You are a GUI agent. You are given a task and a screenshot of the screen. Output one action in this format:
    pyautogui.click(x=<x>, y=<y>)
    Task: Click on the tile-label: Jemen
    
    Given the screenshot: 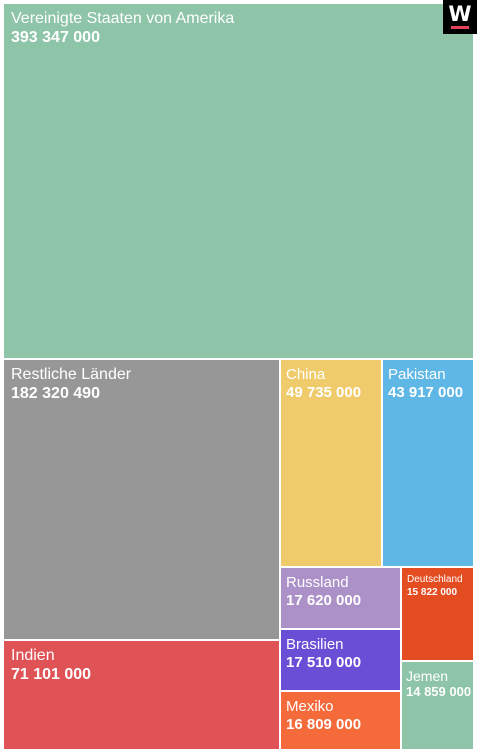 What is the action you would take?
    pyautogui.click(x=427, y=676)
    